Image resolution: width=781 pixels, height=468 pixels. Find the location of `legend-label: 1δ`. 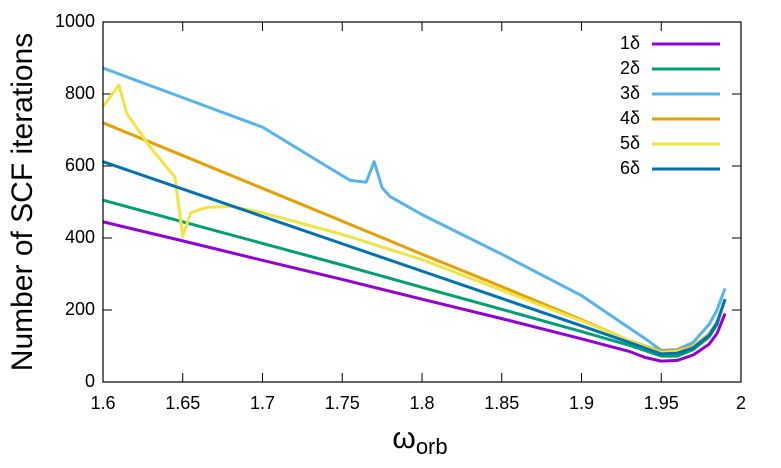

legend-label: 1δ is located at coordinates (630, 43).